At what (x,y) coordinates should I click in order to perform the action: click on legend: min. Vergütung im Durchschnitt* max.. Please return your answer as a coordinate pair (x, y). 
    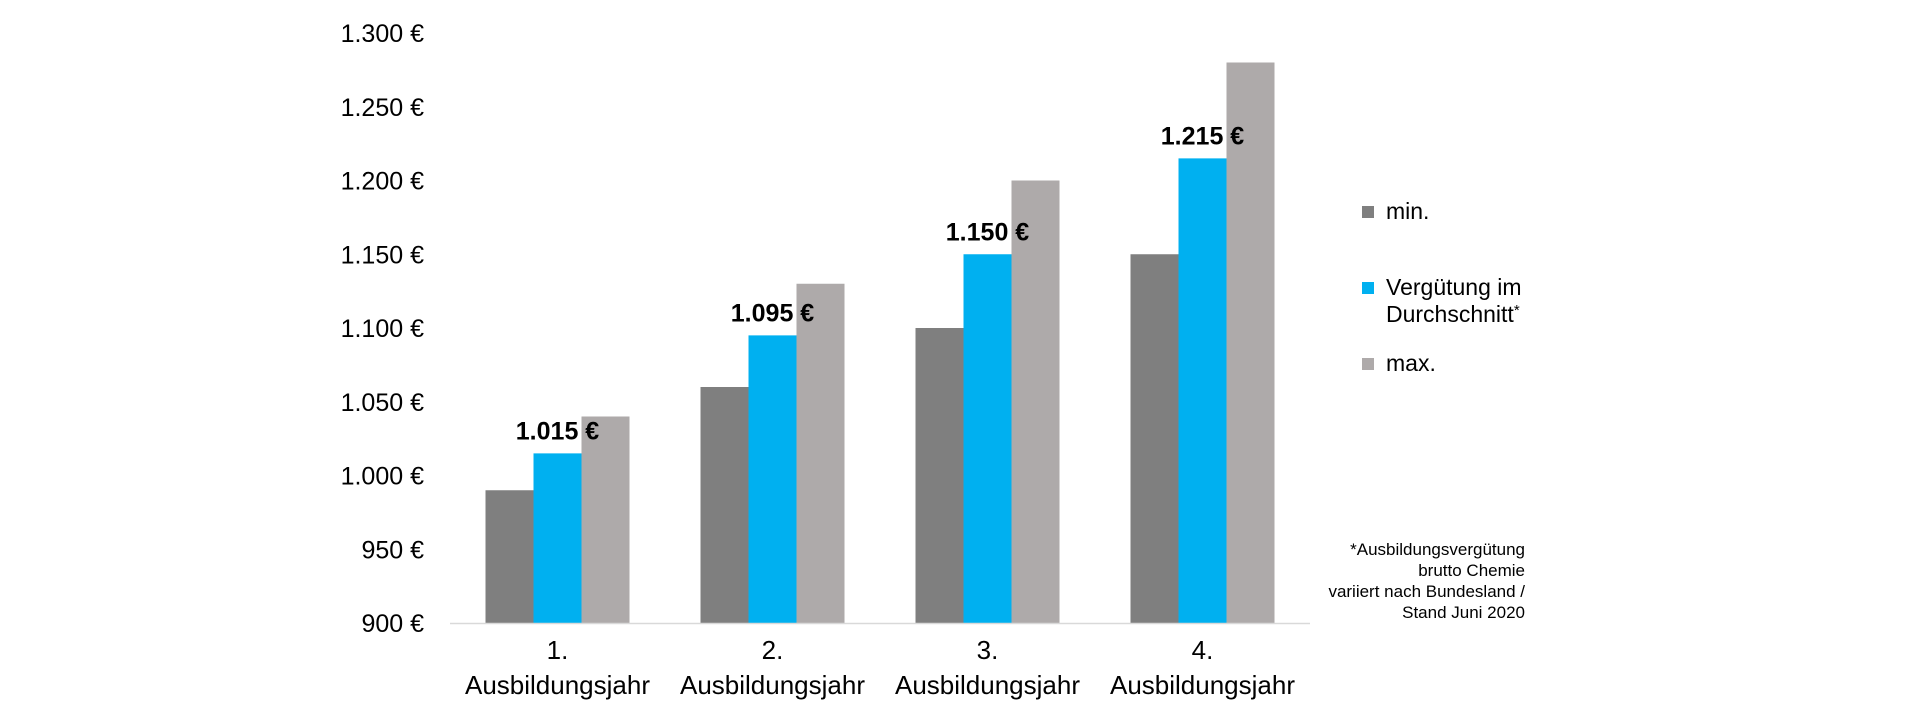
    Looking at the image, I should click on (1446, 287).